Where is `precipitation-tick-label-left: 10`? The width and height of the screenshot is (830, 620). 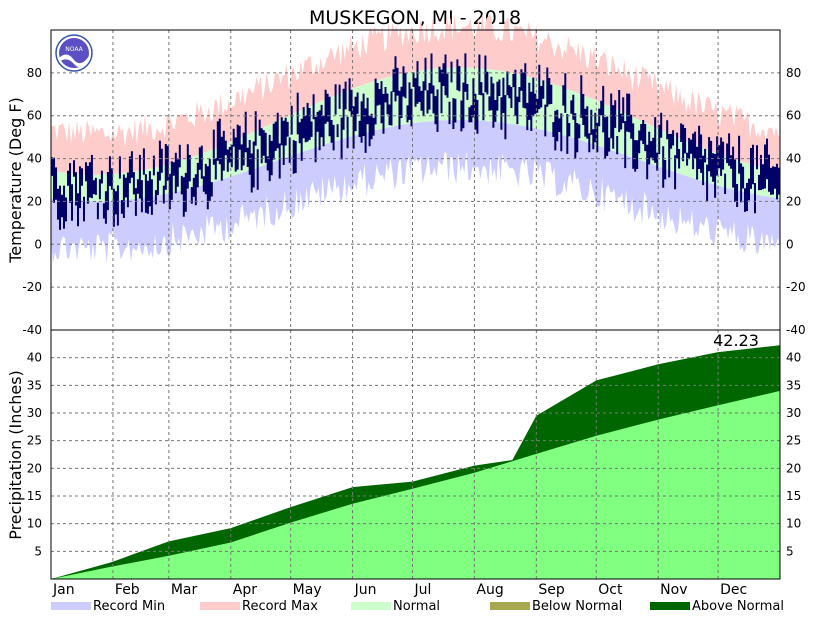
precipitation-tick-label-left: 10 is located at coordinates (34, 524).